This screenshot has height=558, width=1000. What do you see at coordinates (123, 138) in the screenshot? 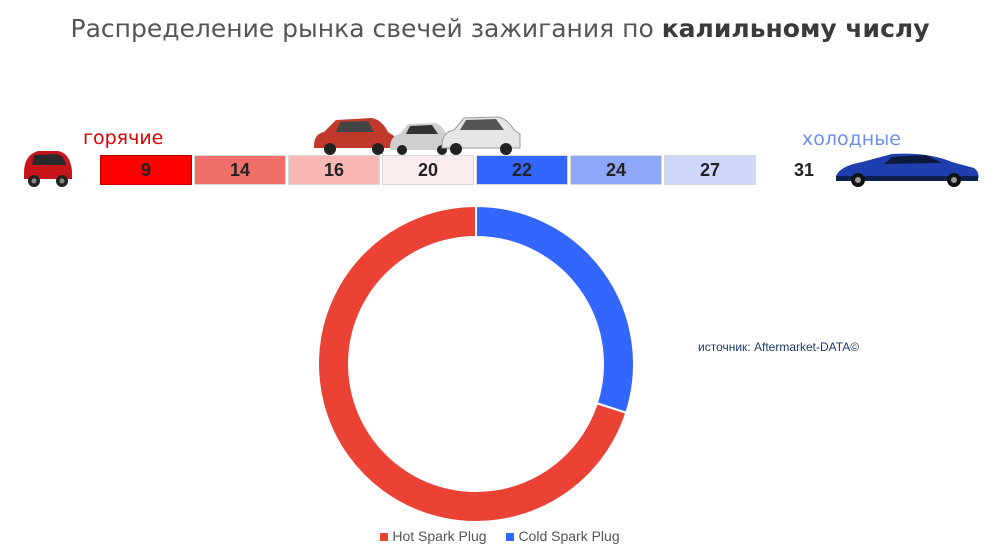
I see `hot-label: горячие` at bounding box center [123, 138].